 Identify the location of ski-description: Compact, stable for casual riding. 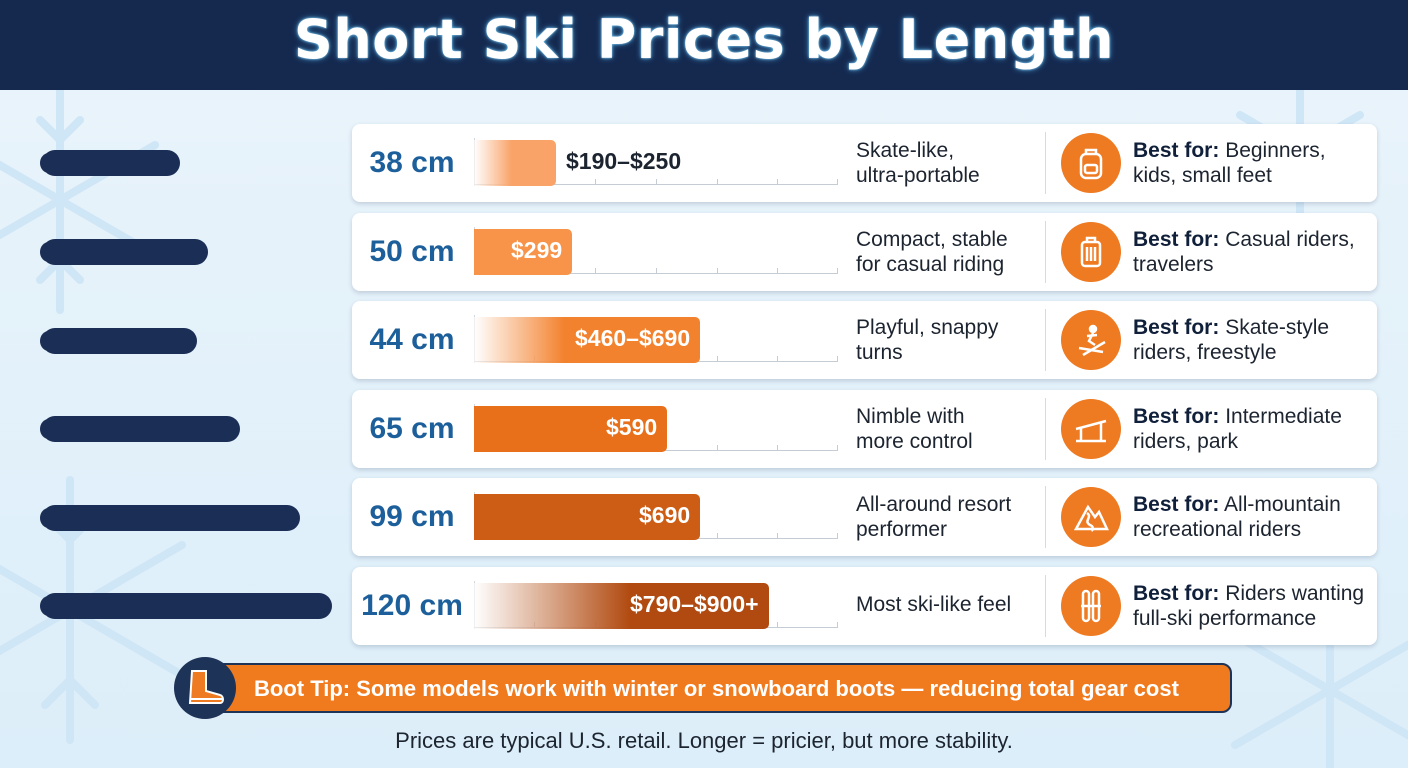
(932, 252).